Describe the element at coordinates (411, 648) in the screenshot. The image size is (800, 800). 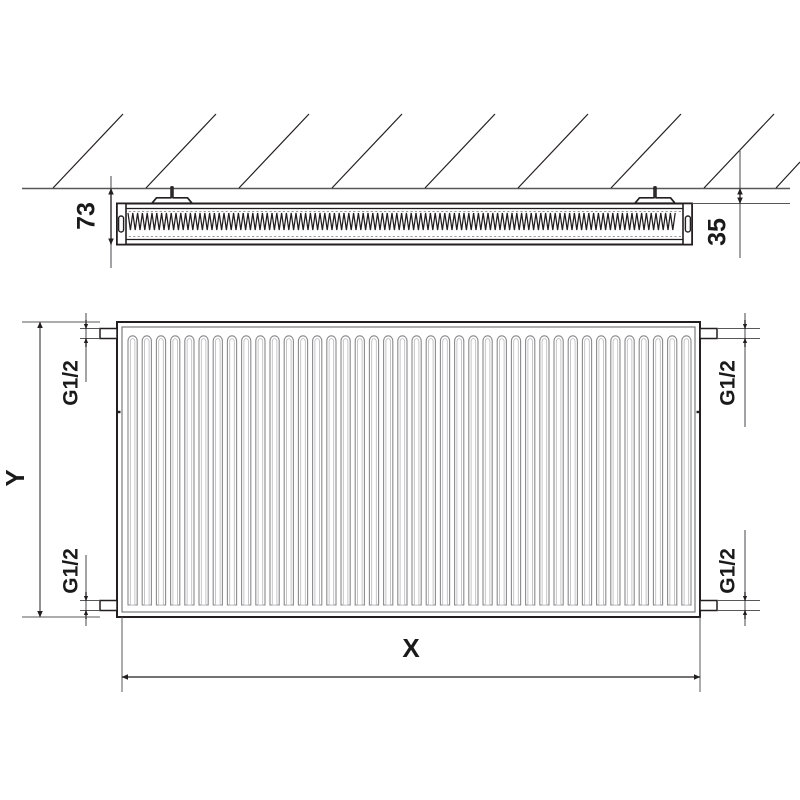
I see `dimension-label-x: X` at that location.